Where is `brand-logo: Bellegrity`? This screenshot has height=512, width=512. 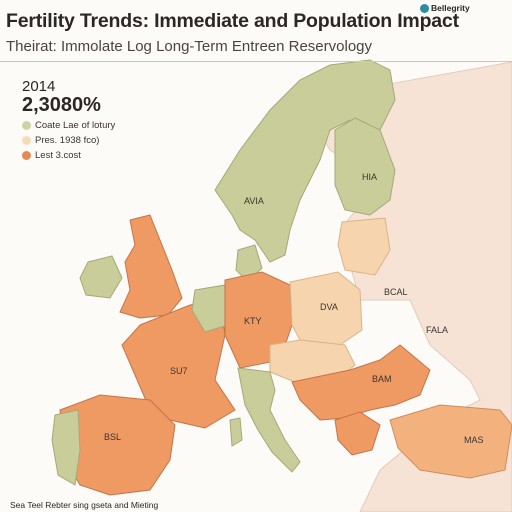
brand-logo: Bellegrity is located at coordinates (445, 8).